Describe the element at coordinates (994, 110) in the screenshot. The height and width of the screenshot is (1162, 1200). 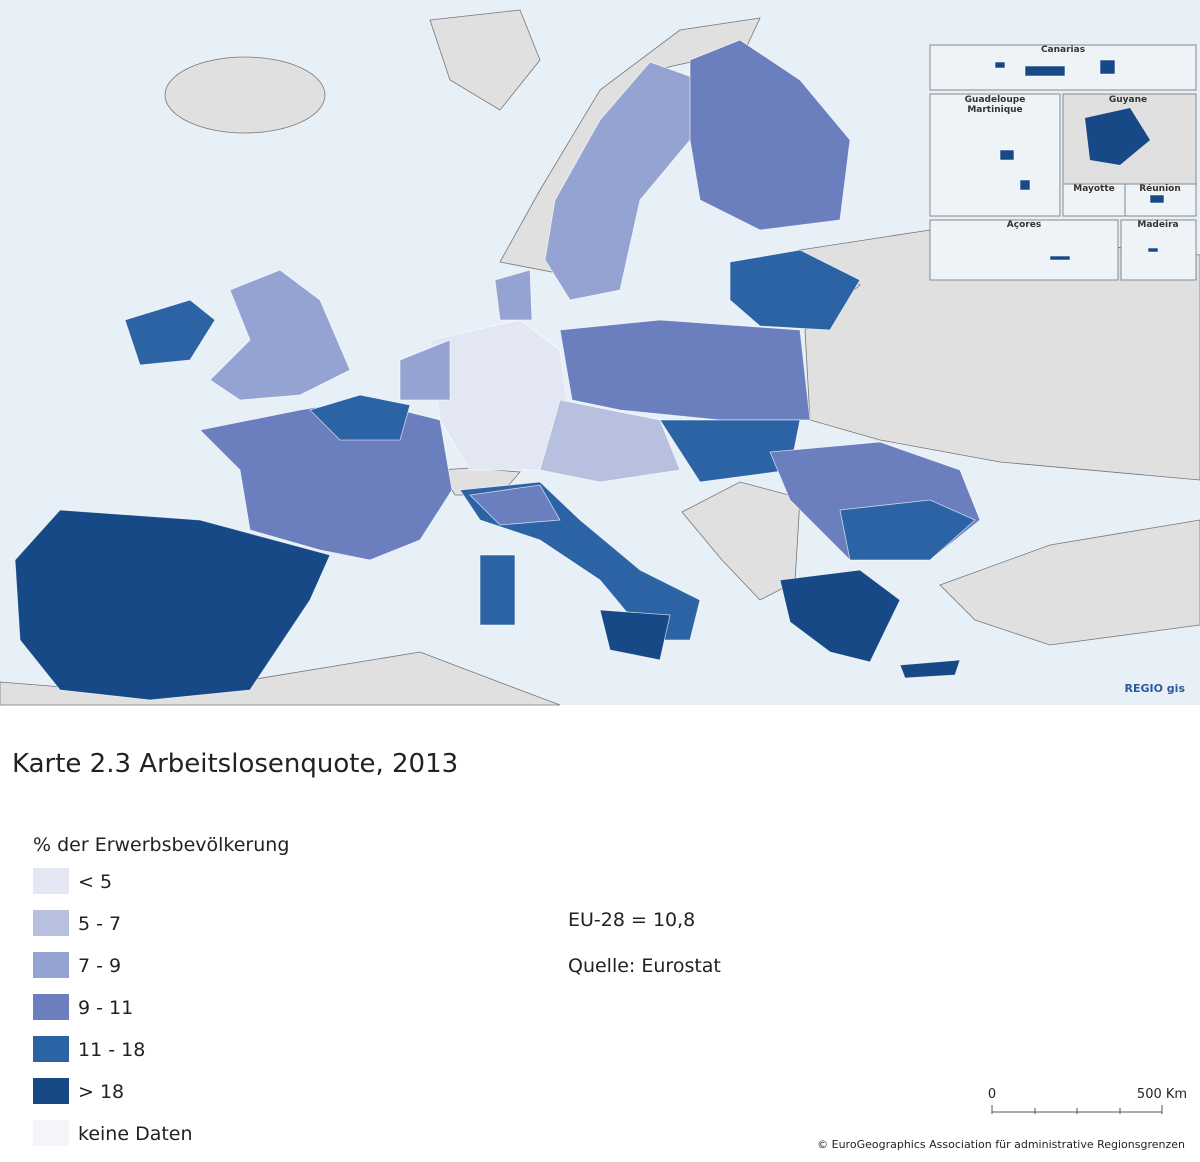
I see `inset-label: Martinique` at that location.